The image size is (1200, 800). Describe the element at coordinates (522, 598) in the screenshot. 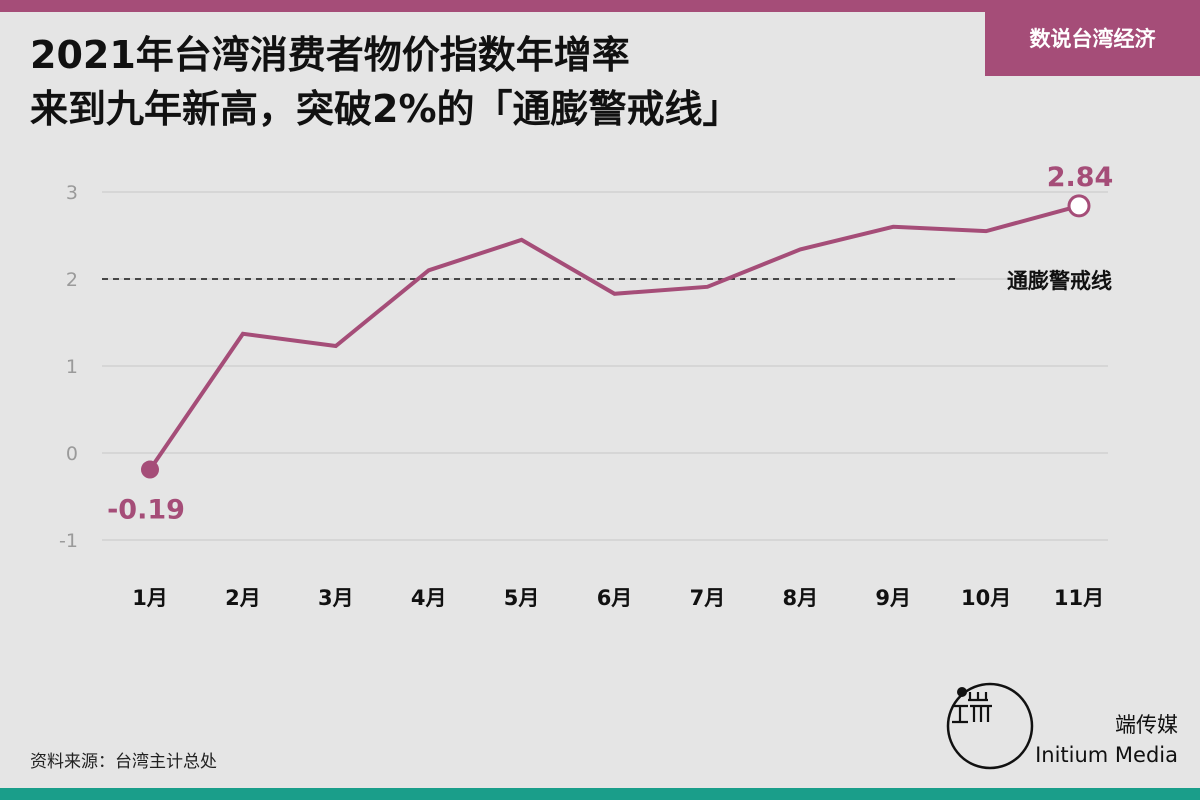

I see `x-tick-label: 5月` at that location.